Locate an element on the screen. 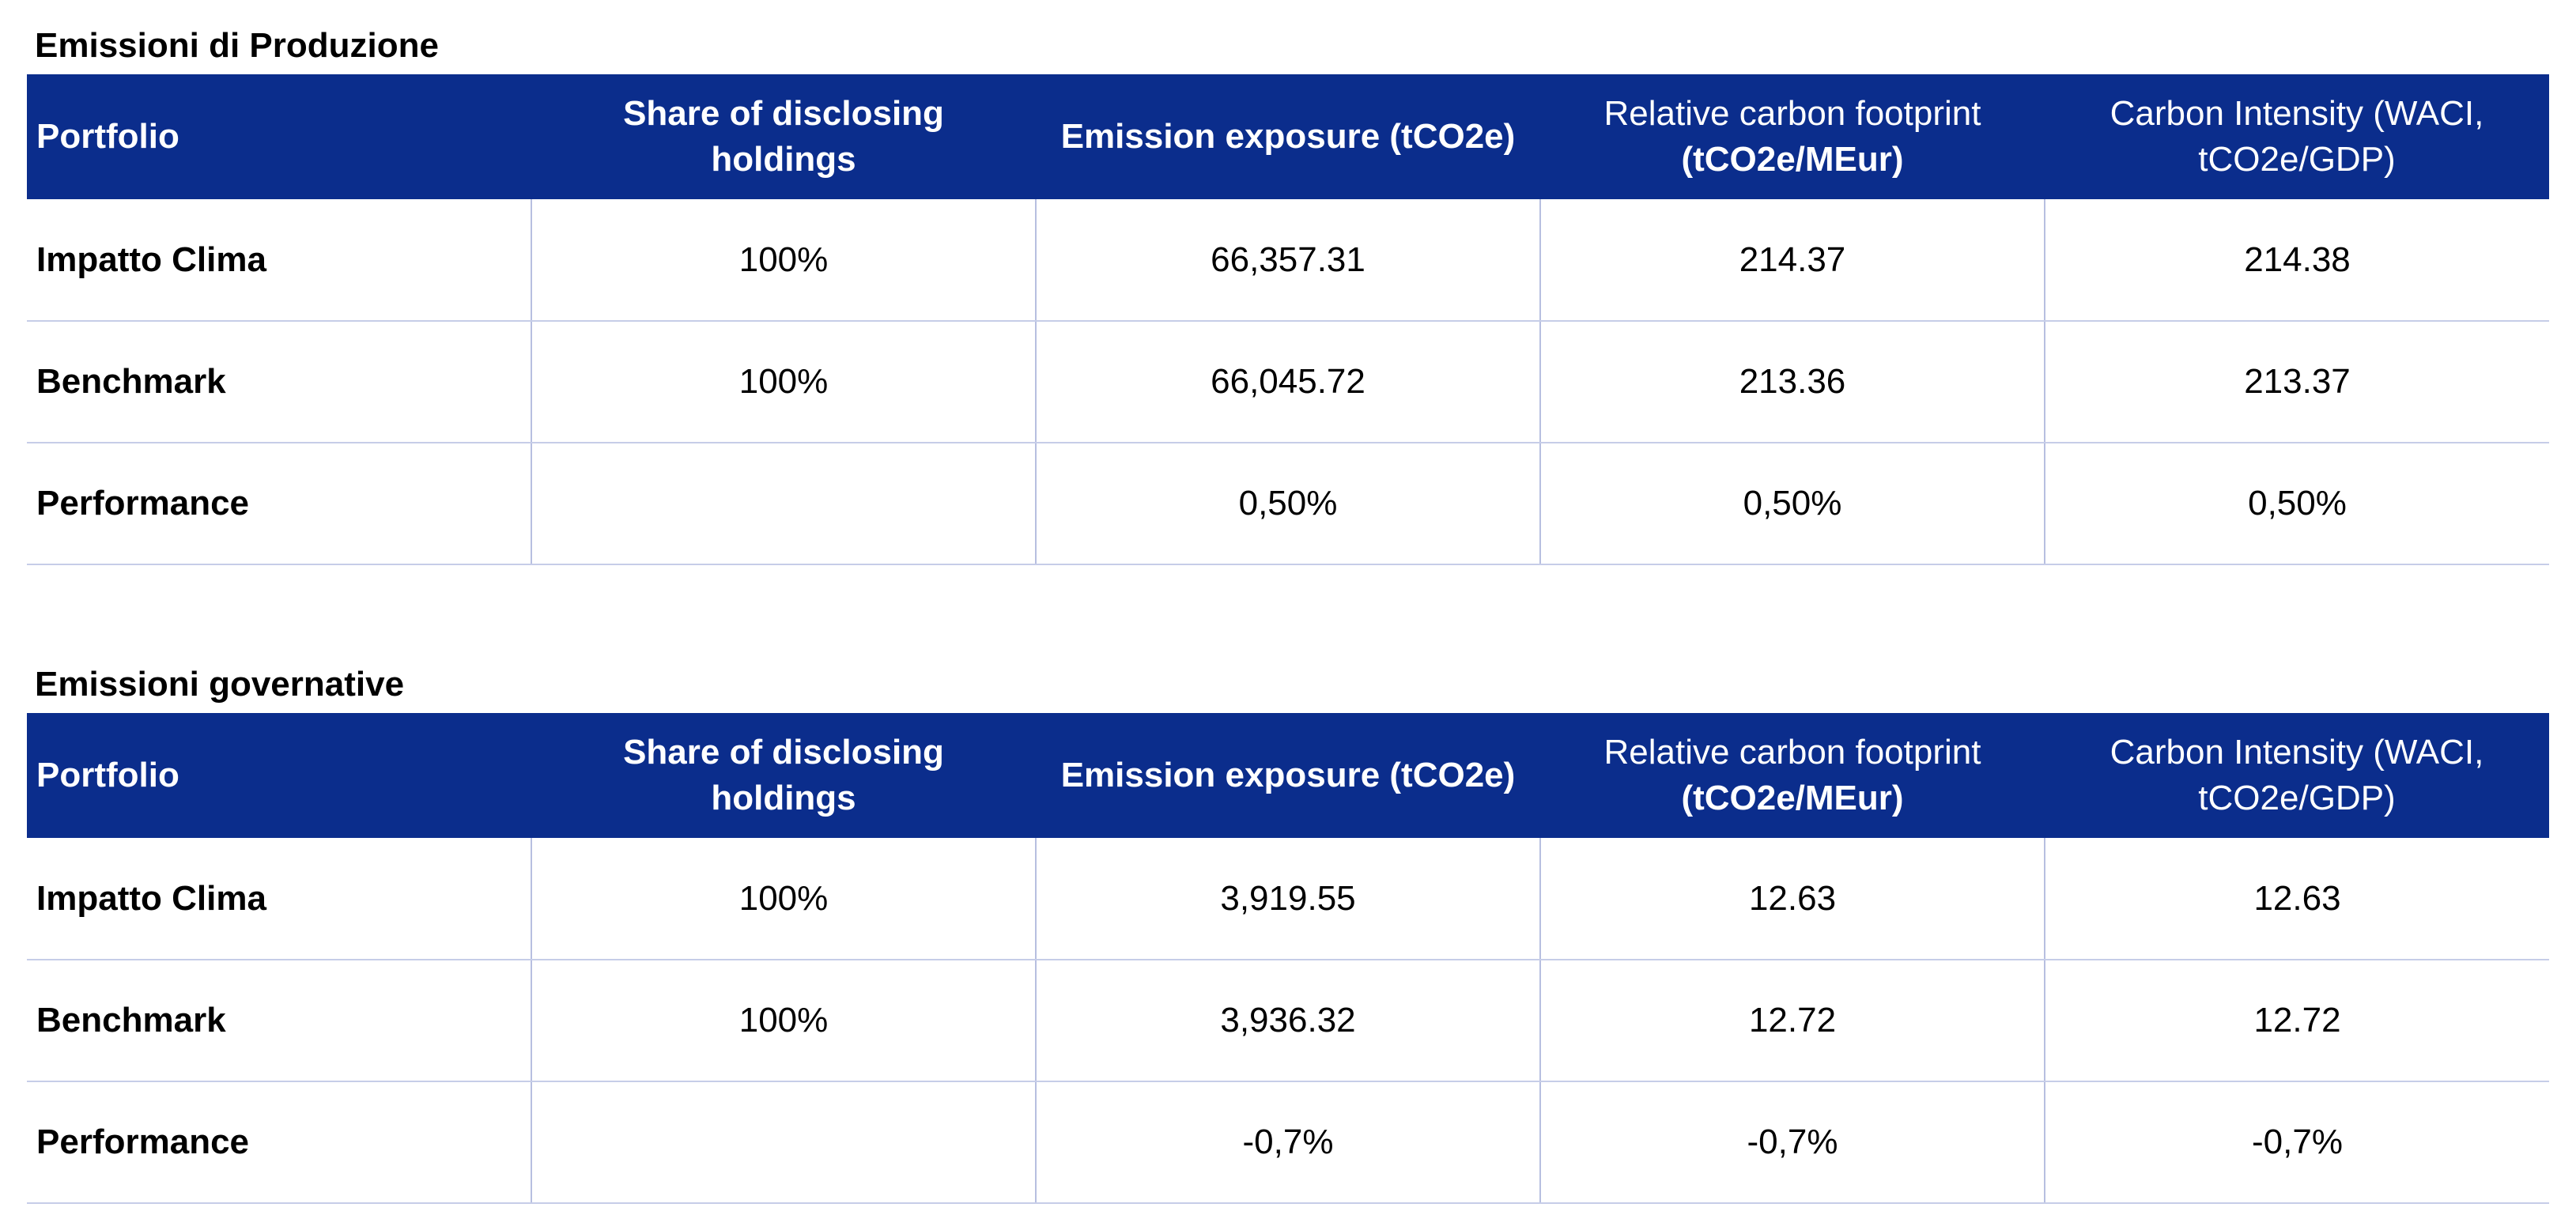 This screenshot has height=1230, width=2576. cell-intensity: 213.37 is located at coordinates (2296, 382).